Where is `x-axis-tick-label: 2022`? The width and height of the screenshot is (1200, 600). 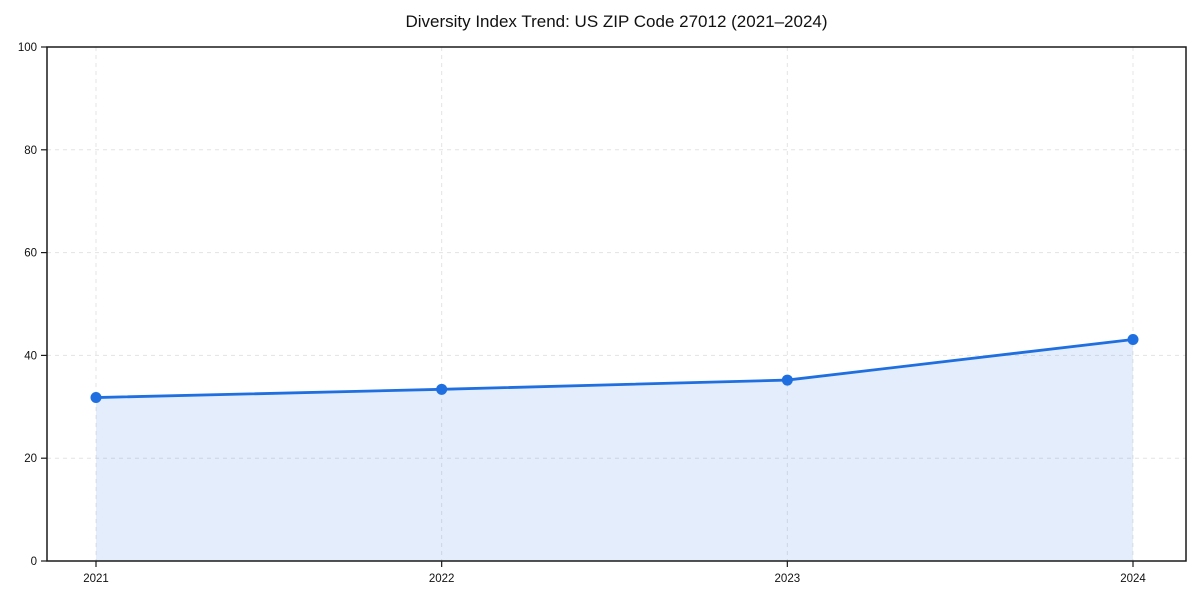
x-axis-tick-label: 2022 is located at coordinates (442, 579).